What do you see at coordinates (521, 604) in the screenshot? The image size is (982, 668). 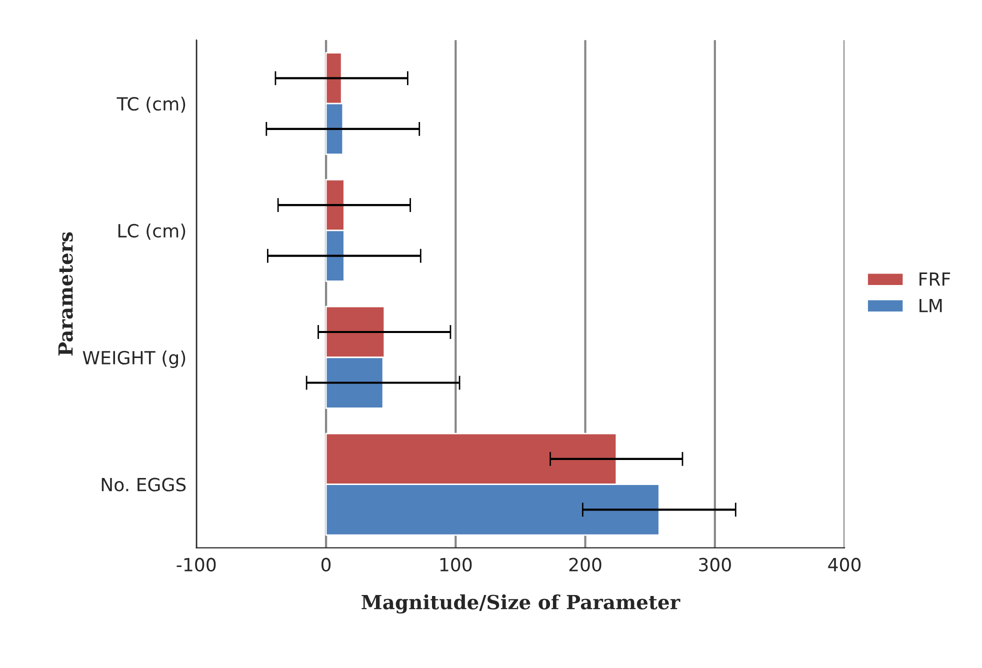 I see `x-axis-title: Magnitude/Size of Parameter` at bounding box center [521, 604].